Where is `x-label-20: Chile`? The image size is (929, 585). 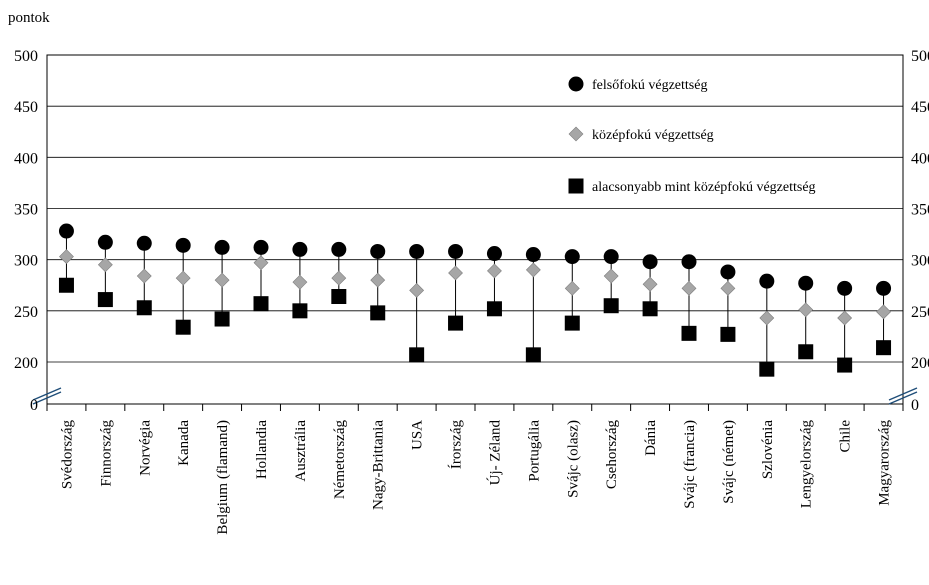 x-label-20: Chile is located at coordinates (846, 436).